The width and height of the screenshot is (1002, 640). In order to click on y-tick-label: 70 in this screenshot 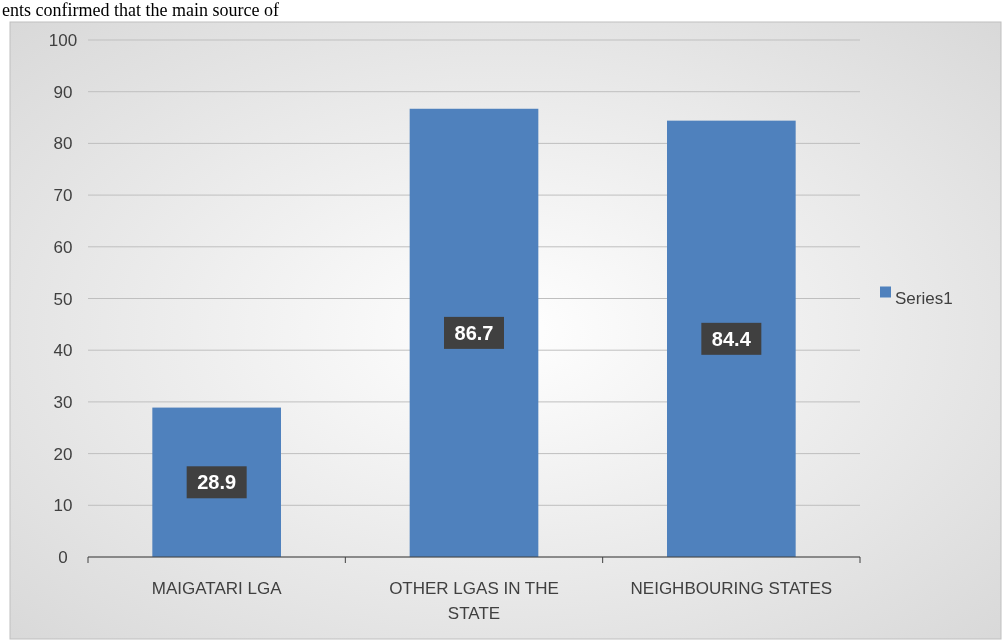, I will do `click(63, 196)`.